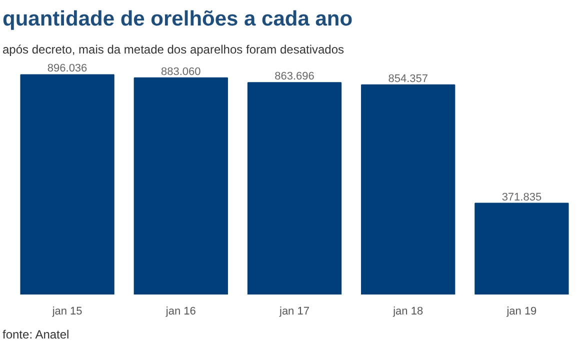 The height and width of the screenshot is (346, 584). Describe the element at coordinates (181, 72) in the screenshot. I see `data-label: 883.060` at that location.